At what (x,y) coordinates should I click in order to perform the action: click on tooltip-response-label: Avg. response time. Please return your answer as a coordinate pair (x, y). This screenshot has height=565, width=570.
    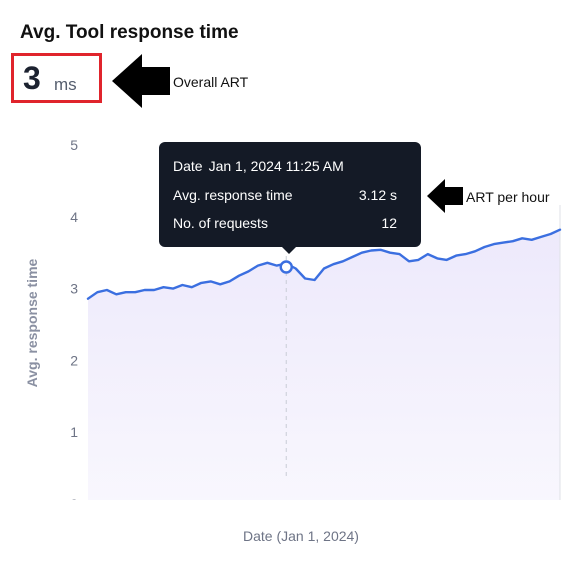
    Looking at the image, I should click on (233, 195).